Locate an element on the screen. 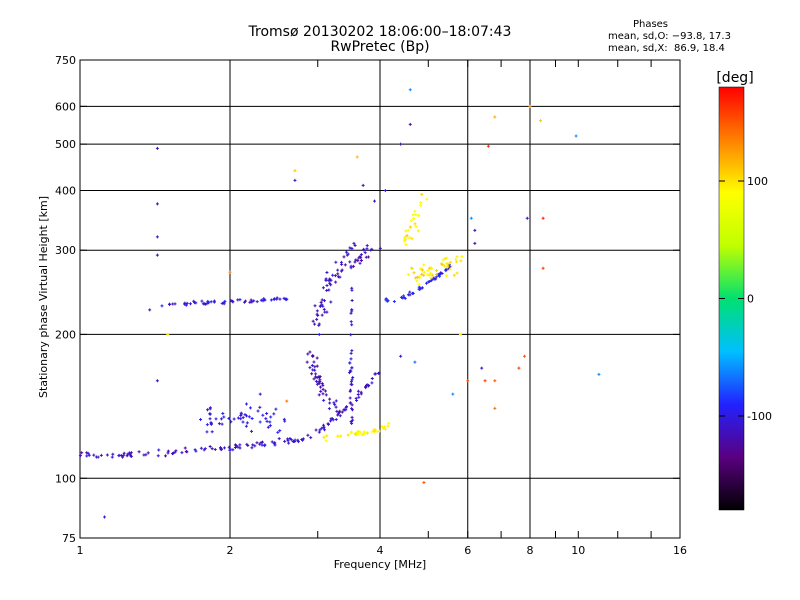 This screenshot has height=600, width=800. colorbar-tick-label: 0 is located at coordinates (750, 299).